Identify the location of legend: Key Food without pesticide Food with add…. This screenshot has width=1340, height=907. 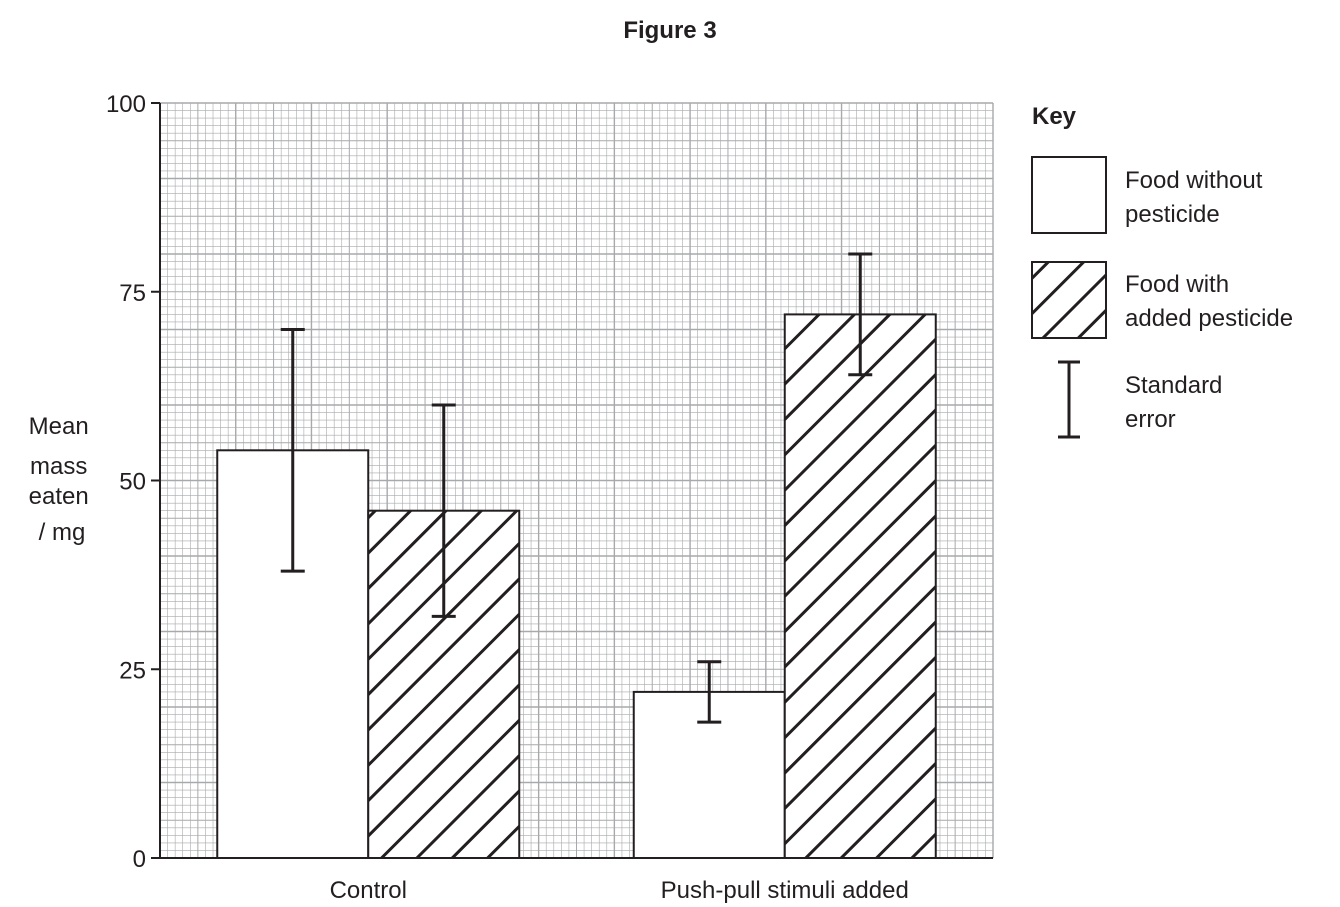
(1162, 271).